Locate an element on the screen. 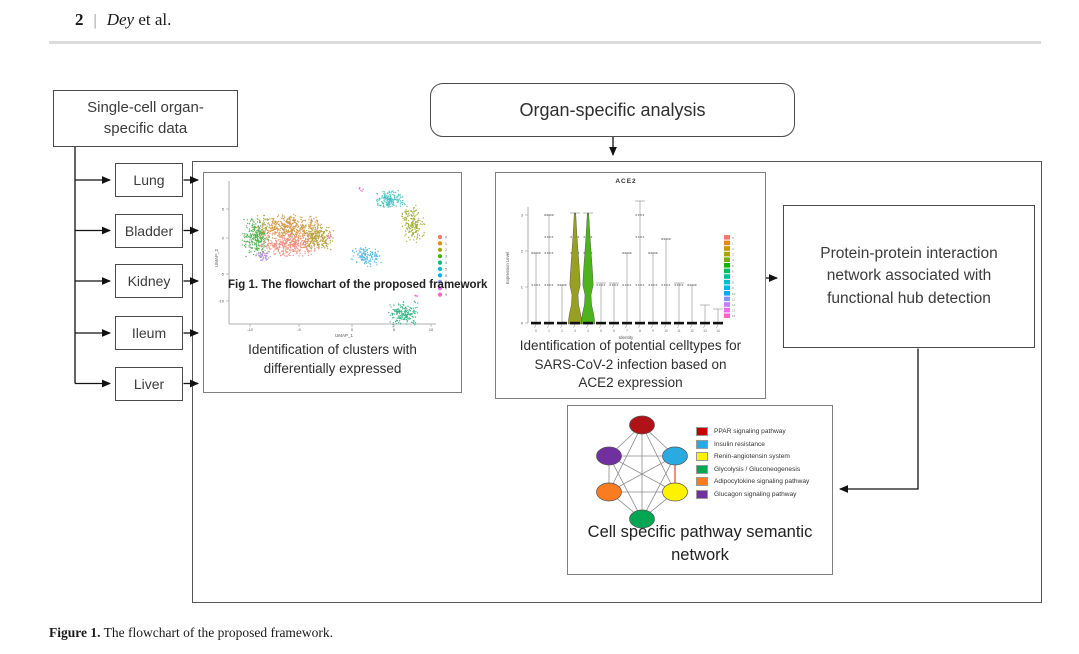 The image size is (1079, 654). svg-text: ACE2 is located at coordinates (625, 181).